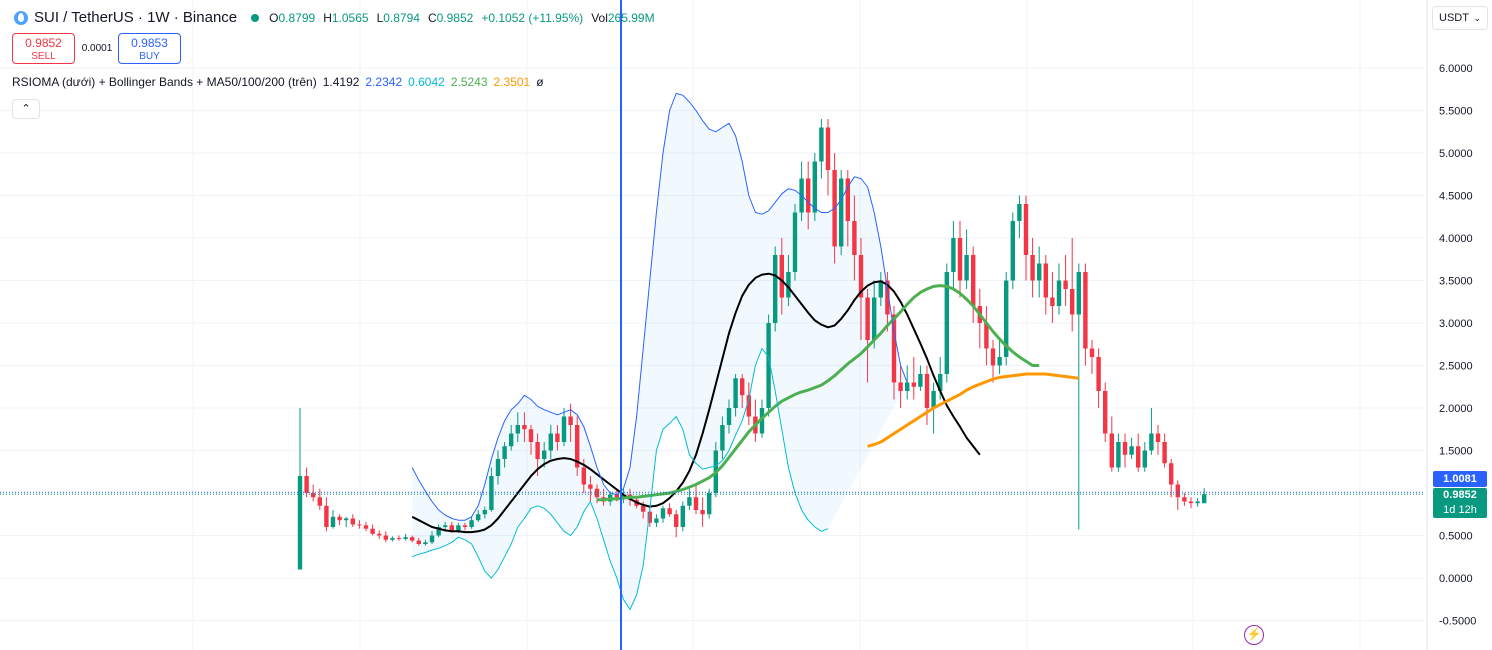 Image resolution: width=1492 pixels, height=650 pixels. I want to click on ma-mid-line, so click(818, 393).